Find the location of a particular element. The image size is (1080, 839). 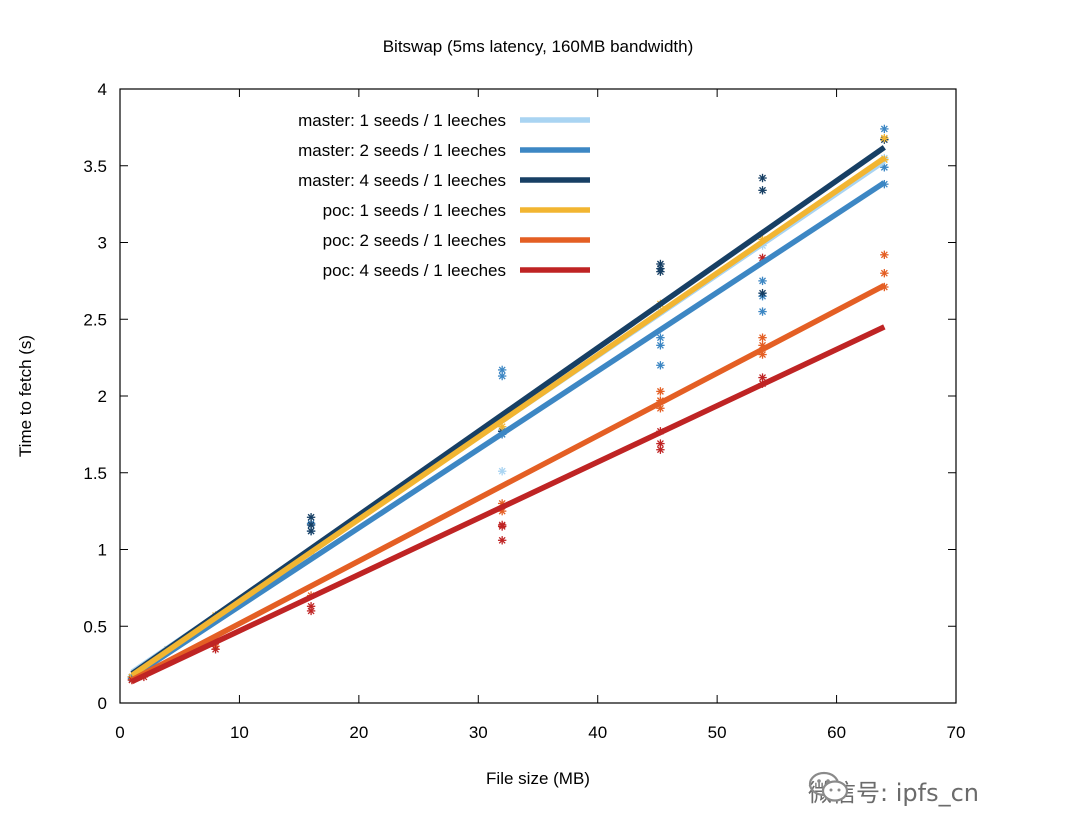

x-tick-label: 20 is located at coordinates (358, 732).